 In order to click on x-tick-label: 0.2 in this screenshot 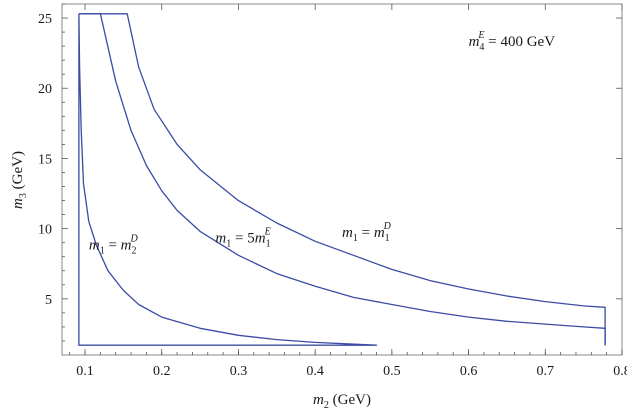, I will do `click(162, 371)`.